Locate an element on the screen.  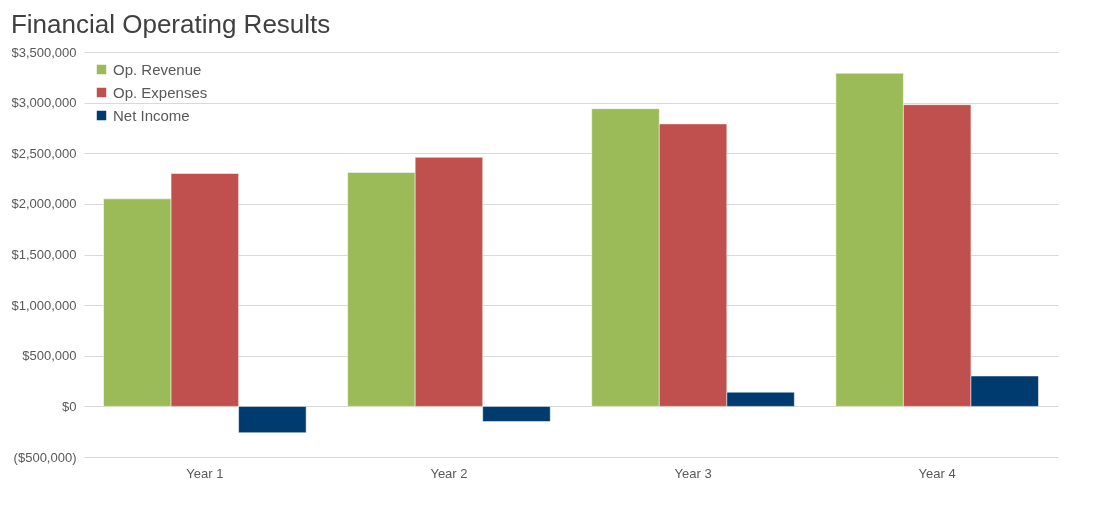
y-tick-label: $2,500,000 is located at coordinates (44, 153).